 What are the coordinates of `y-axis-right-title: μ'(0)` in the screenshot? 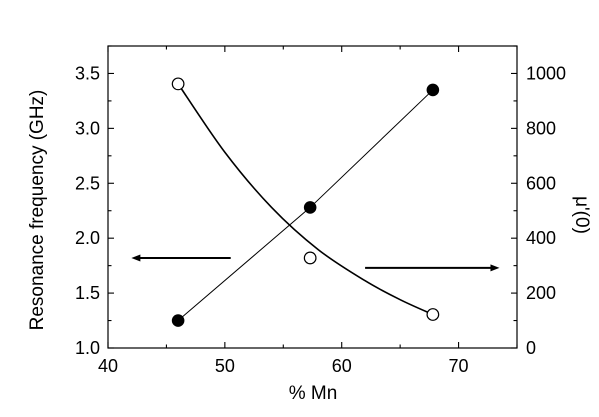 It's located at (581, 215).